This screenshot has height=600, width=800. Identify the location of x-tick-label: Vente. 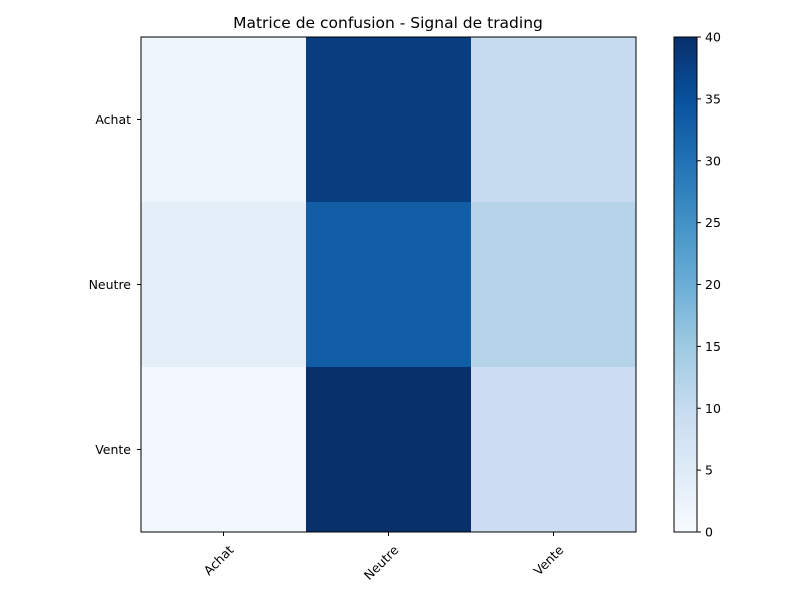
(548, 560).